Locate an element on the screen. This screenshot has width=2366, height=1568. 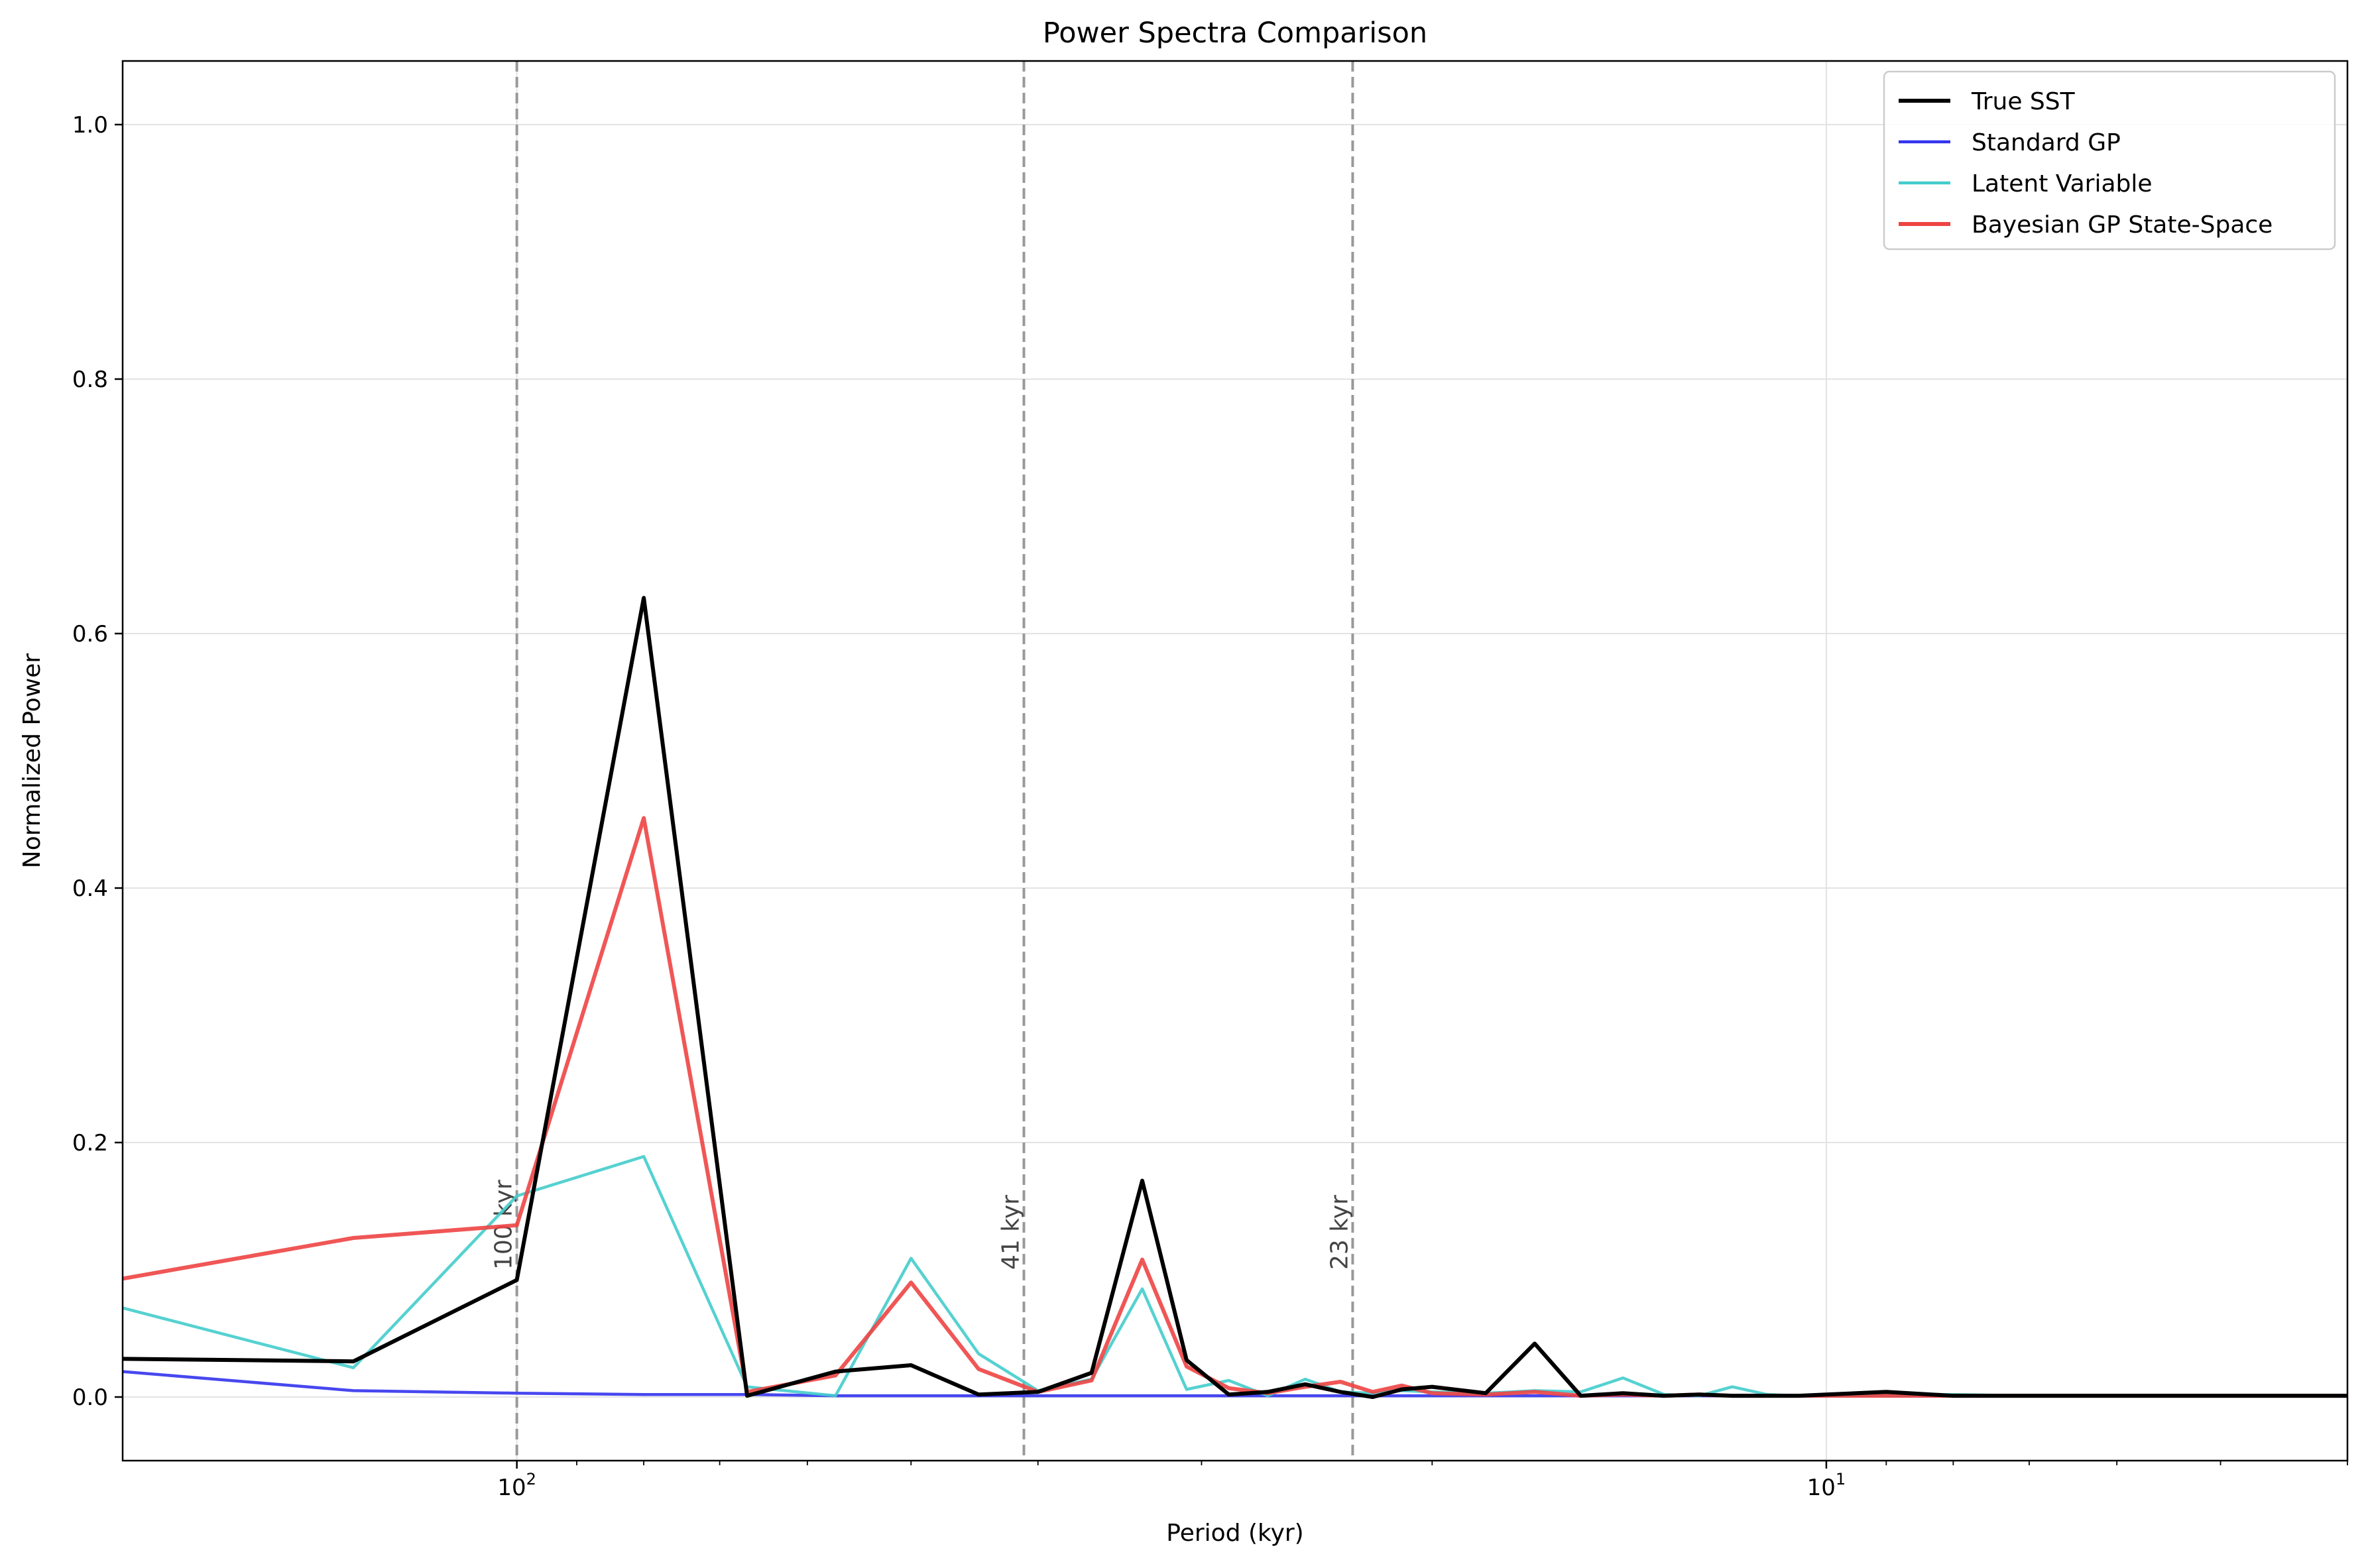
y-axis-label: Normalized Power is located at coordinates (32, 761).